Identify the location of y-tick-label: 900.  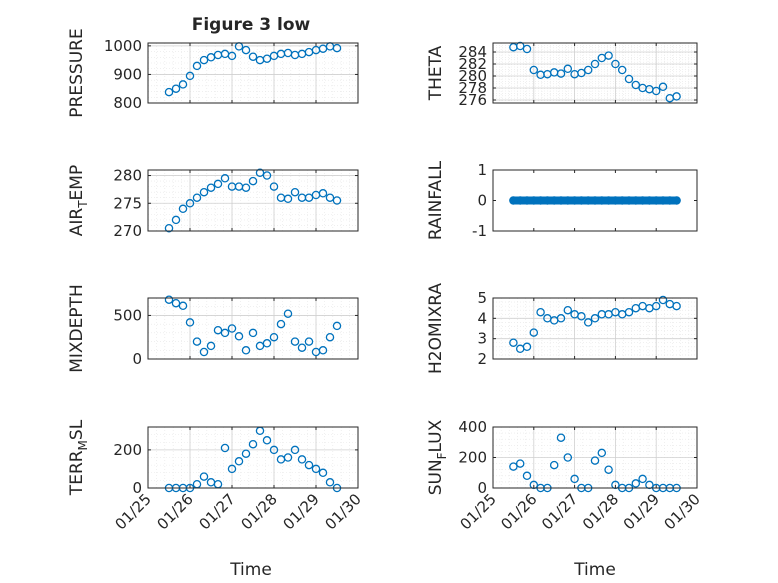
(127, 74).